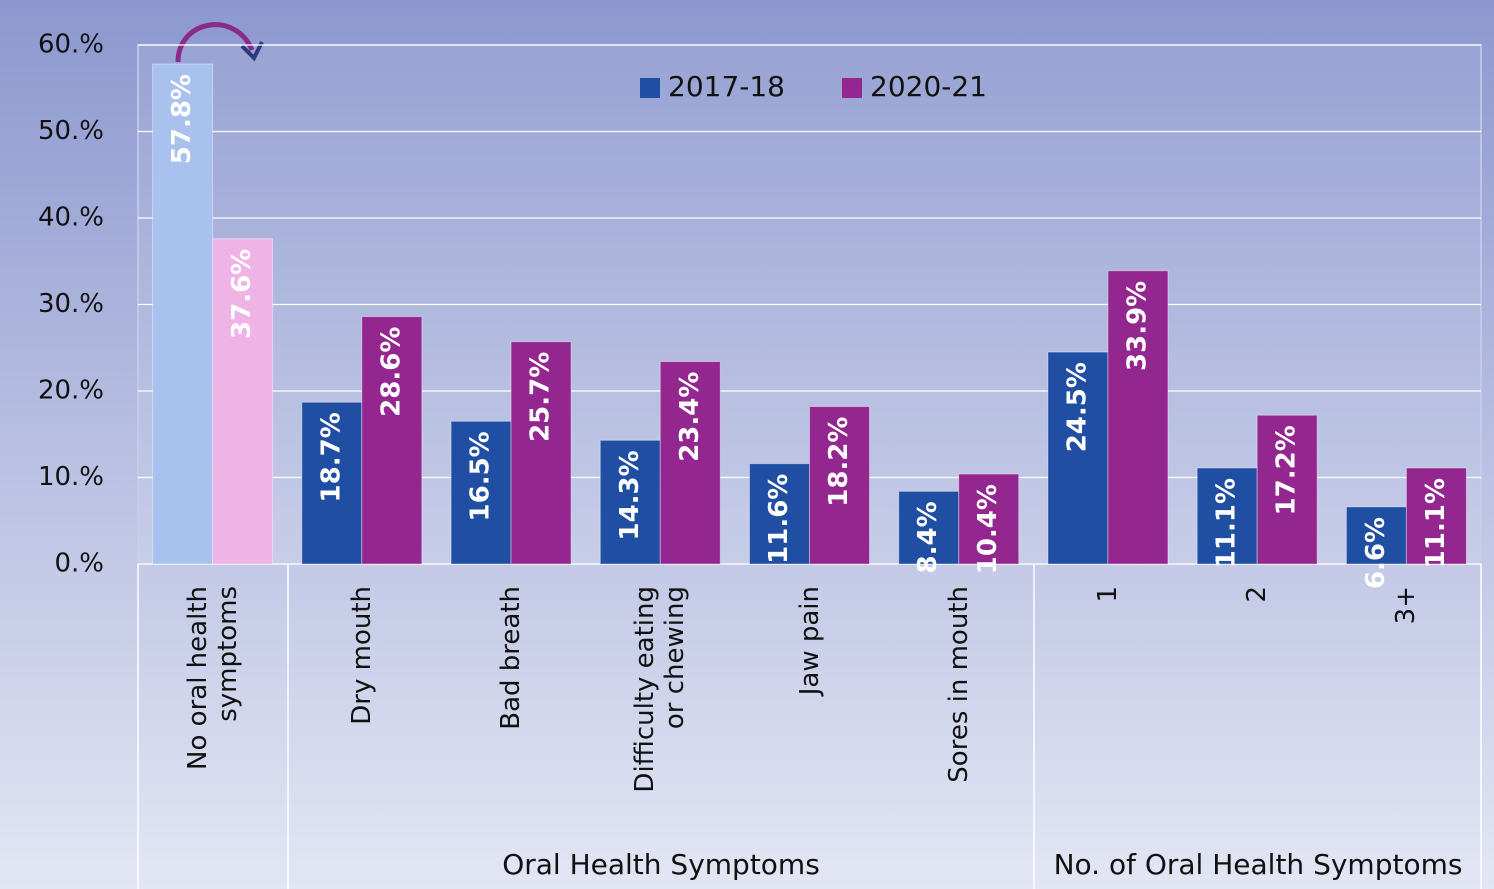 The image size is (1494, 889). Describe the element at coordinates (215, 42) in the screenshot. I see `arrow` at that location.